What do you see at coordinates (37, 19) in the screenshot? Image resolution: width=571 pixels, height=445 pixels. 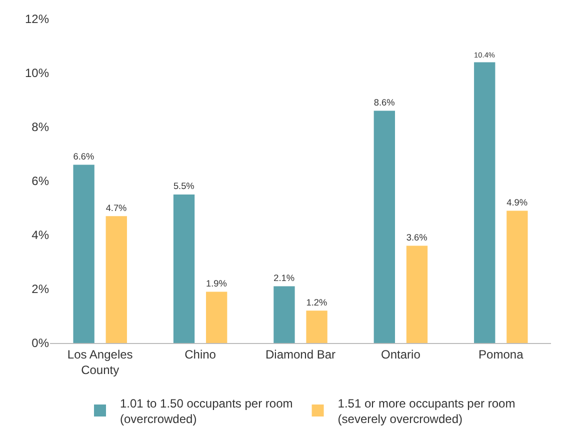 I see `y-tick-label: 12%` at bounding box center [37, 19].